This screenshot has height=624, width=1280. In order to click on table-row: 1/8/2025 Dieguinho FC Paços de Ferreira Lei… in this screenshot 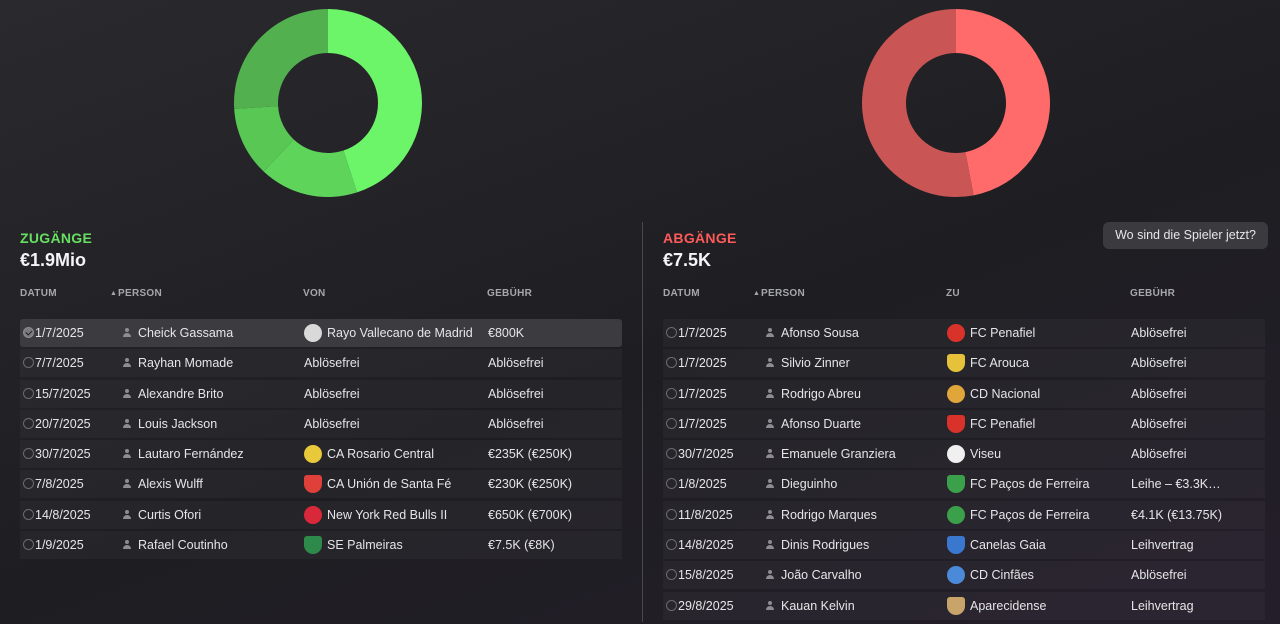, I will do `click(964, 484)`.